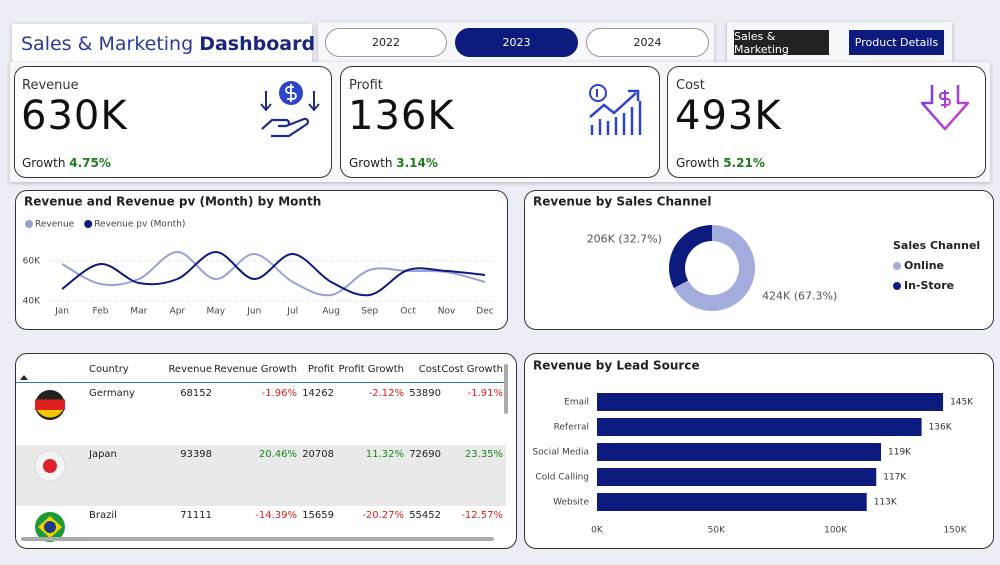 The width and height of the screenshot is (1000, 565). What do you see at coordinates (728, 116) in the screenshot?
I see `kpi-value: 493K` at bounding box center [728, 116].